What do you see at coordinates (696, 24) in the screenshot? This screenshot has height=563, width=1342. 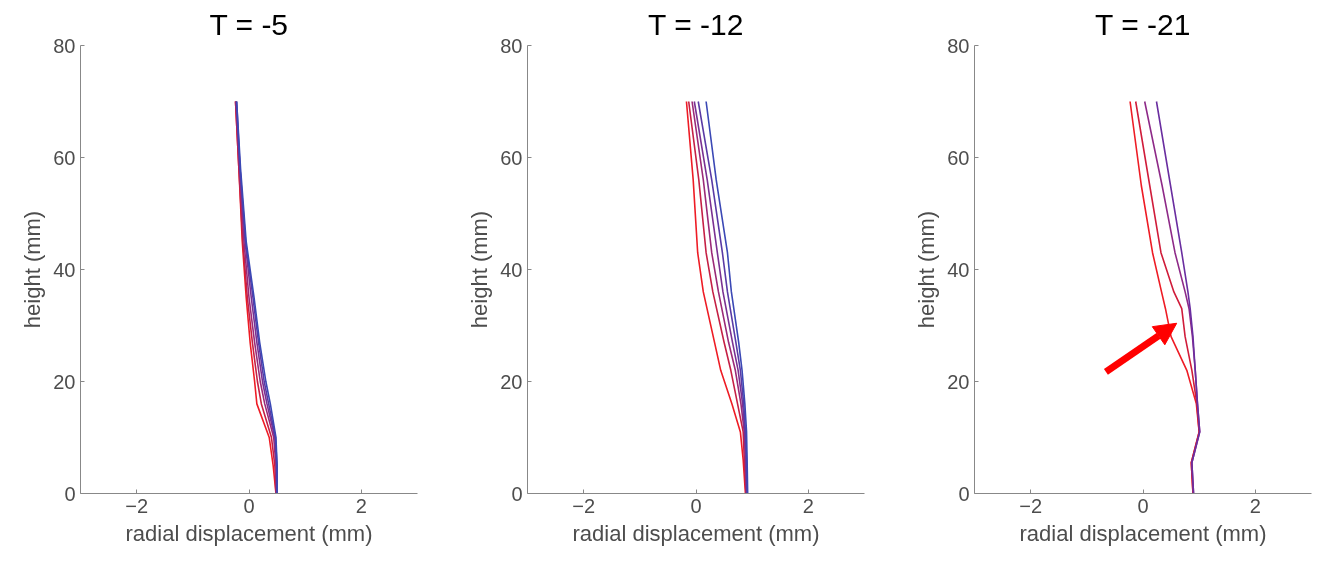 I see `chart-title: T = -12` at bounding box center [696, 24].